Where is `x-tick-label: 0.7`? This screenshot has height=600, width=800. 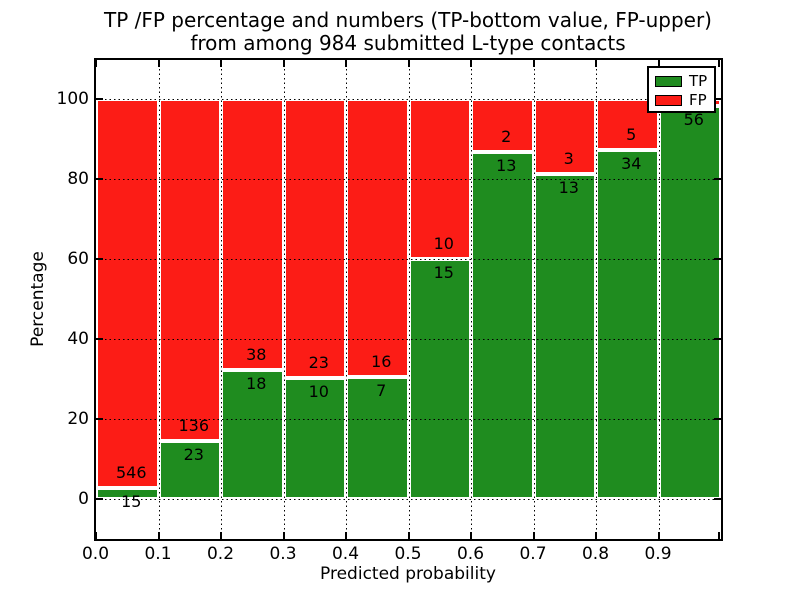 x-tick-label: 0.7 is located at coordinates (533, 554).